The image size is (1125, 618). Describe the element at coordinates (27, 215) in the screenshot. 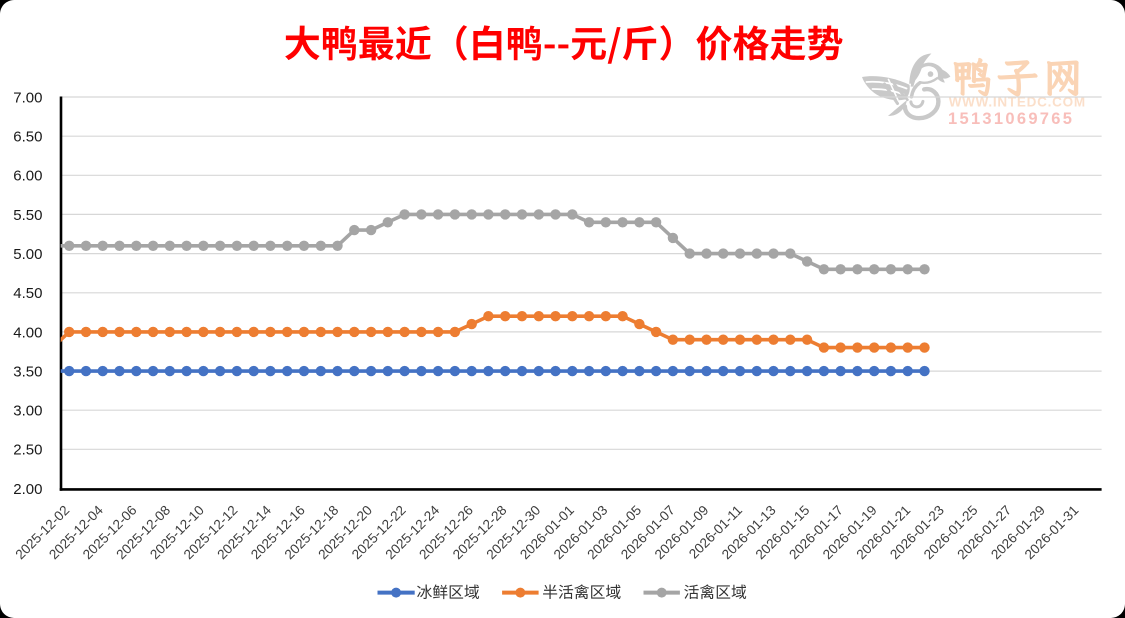

I see `svg-text: 5.50` at that location.